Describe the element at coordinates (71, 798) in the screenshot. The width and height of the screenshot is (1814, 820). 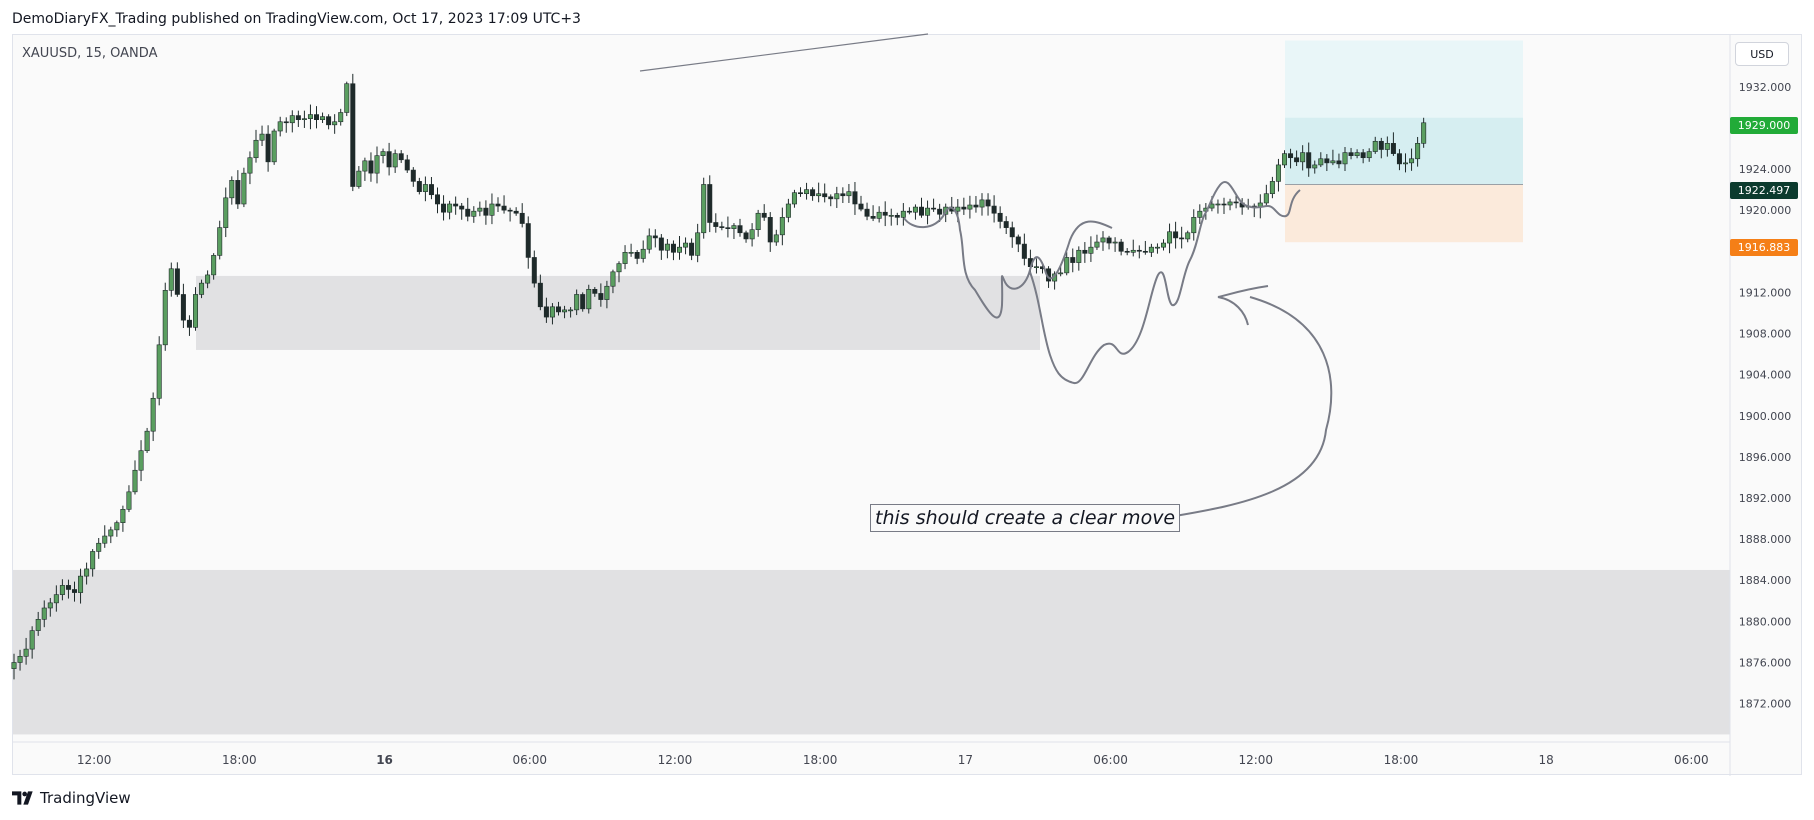
I see `footer-brand: TradingView` at that location.